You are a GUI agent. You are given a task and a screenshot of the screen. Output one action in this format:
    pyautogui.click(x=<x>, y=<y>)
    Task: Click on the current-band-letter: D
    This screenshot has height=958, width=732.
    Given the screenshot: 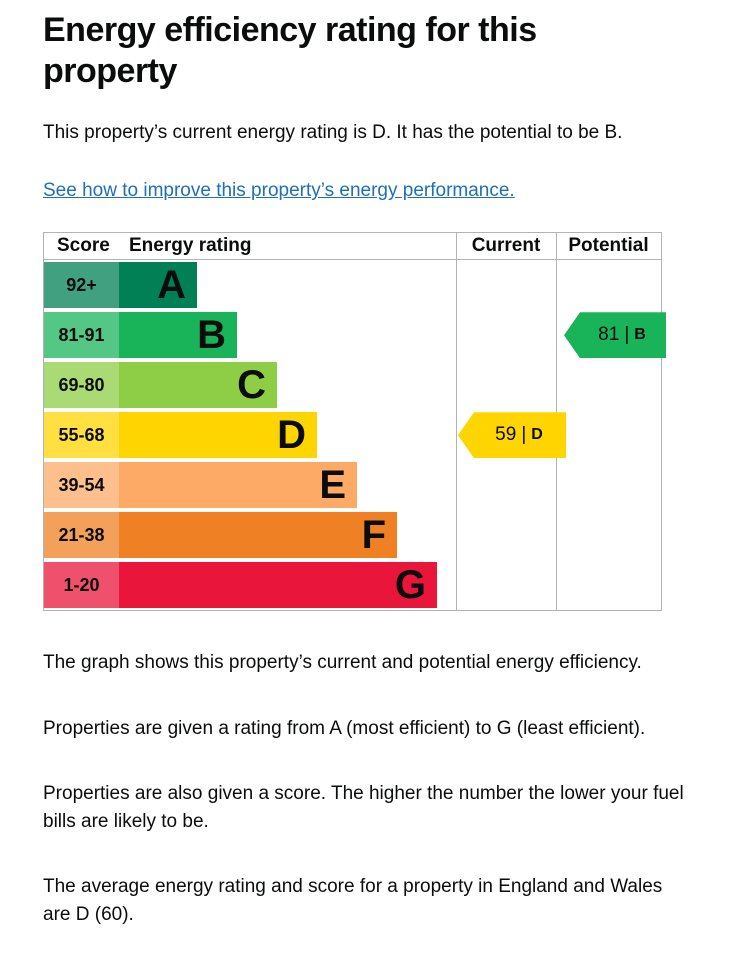 What is the action you would take?
    pyautogui.click(x=537, y=435)
    